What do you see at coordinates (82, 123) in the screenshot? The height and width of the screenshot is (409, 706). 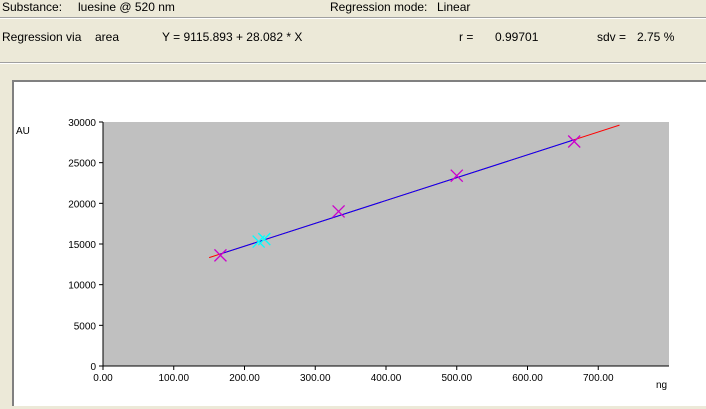 I see `y-tick-label: 30000` at bounding box center [82, 123].